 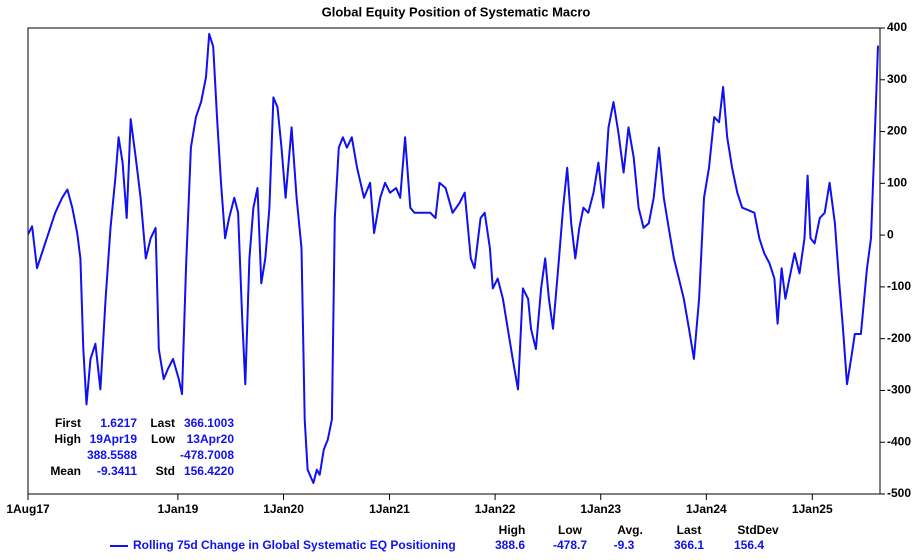 I want to click on legend-column-value: -478.7, so click(x=570, y=545).